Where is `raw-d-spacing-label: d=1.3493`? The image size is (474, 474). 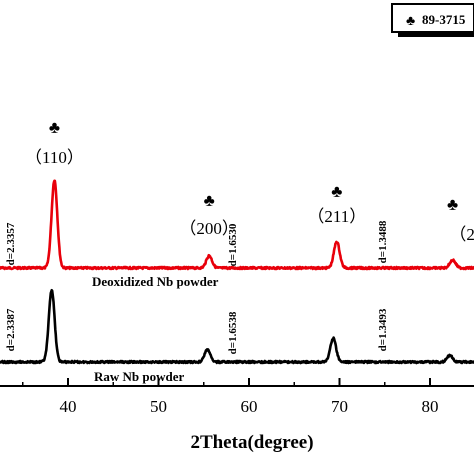
raw-d-spacing-label: d=1.3493 is located at coordinates (383, 329).